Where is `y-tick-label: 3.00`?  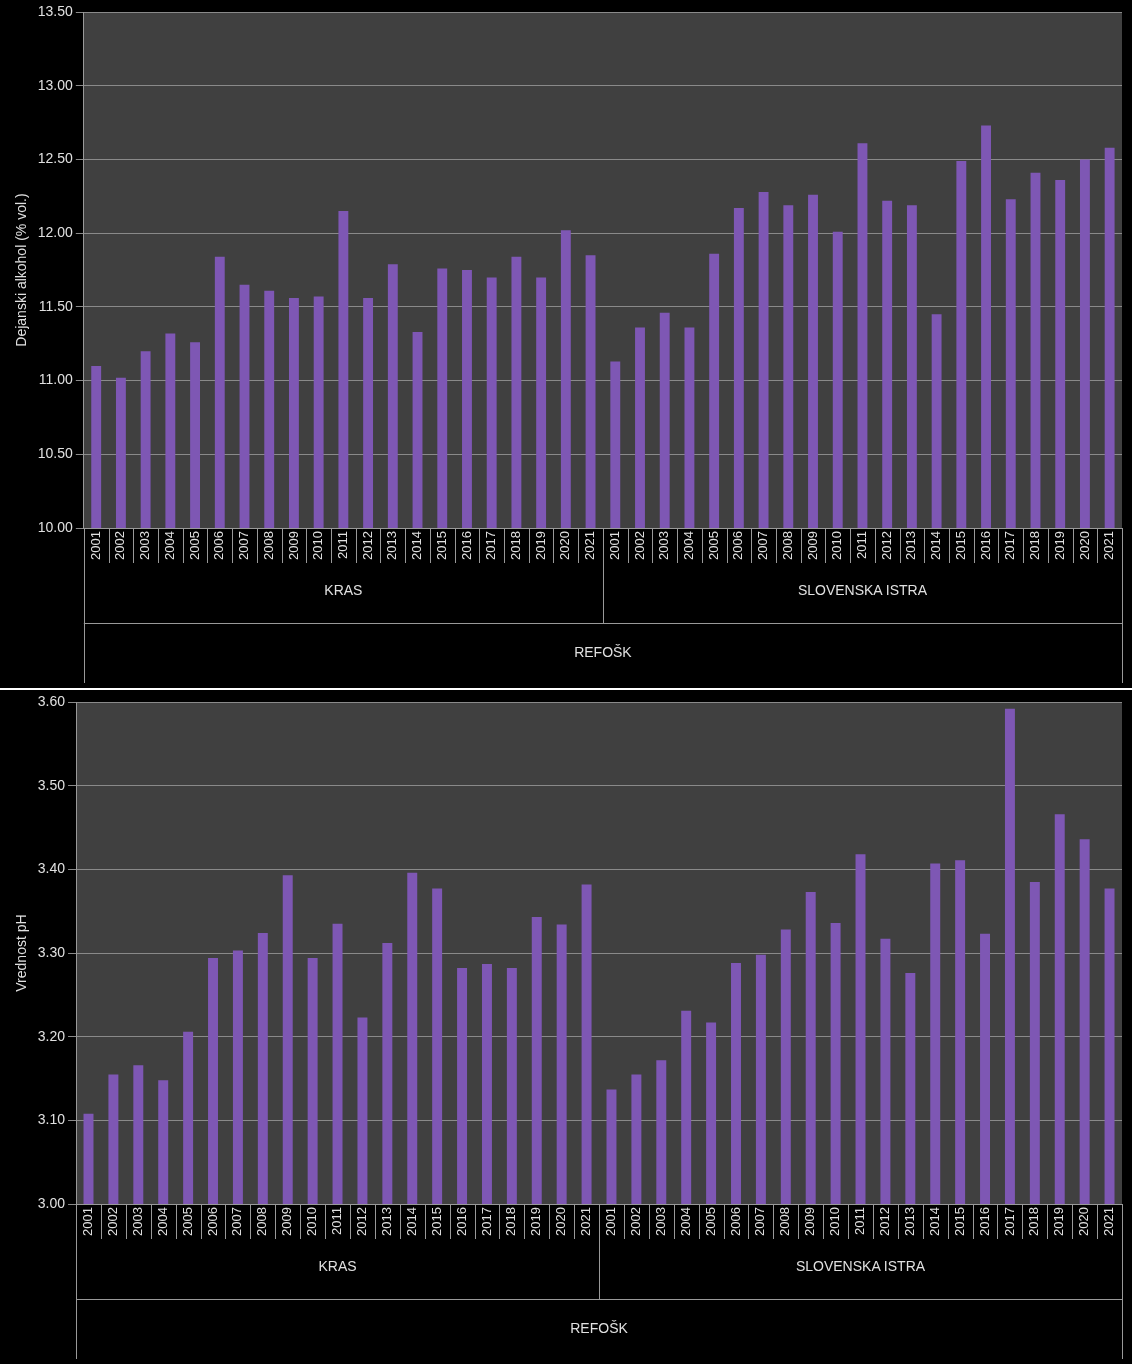
y-tick-label: 3.00 is located at coordinates (51, 1202).